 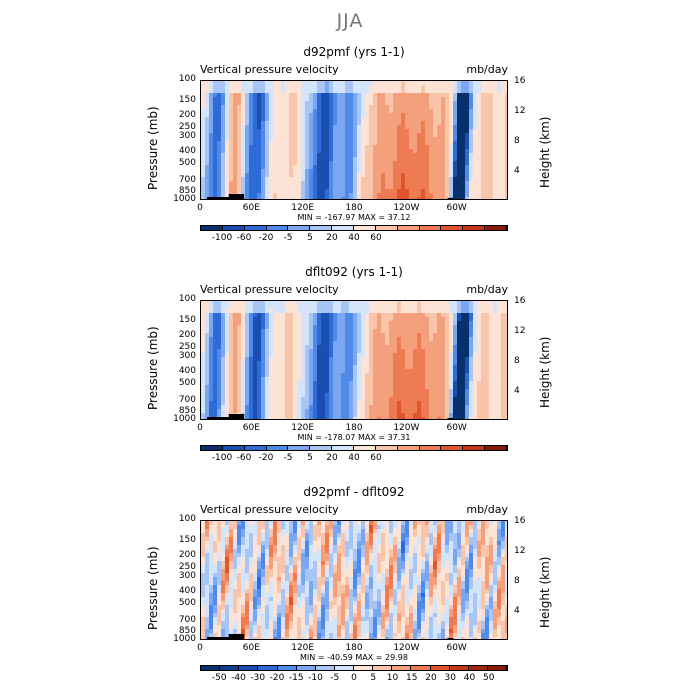 I want to click on colorbar-segment, so click(x=452, y=228).